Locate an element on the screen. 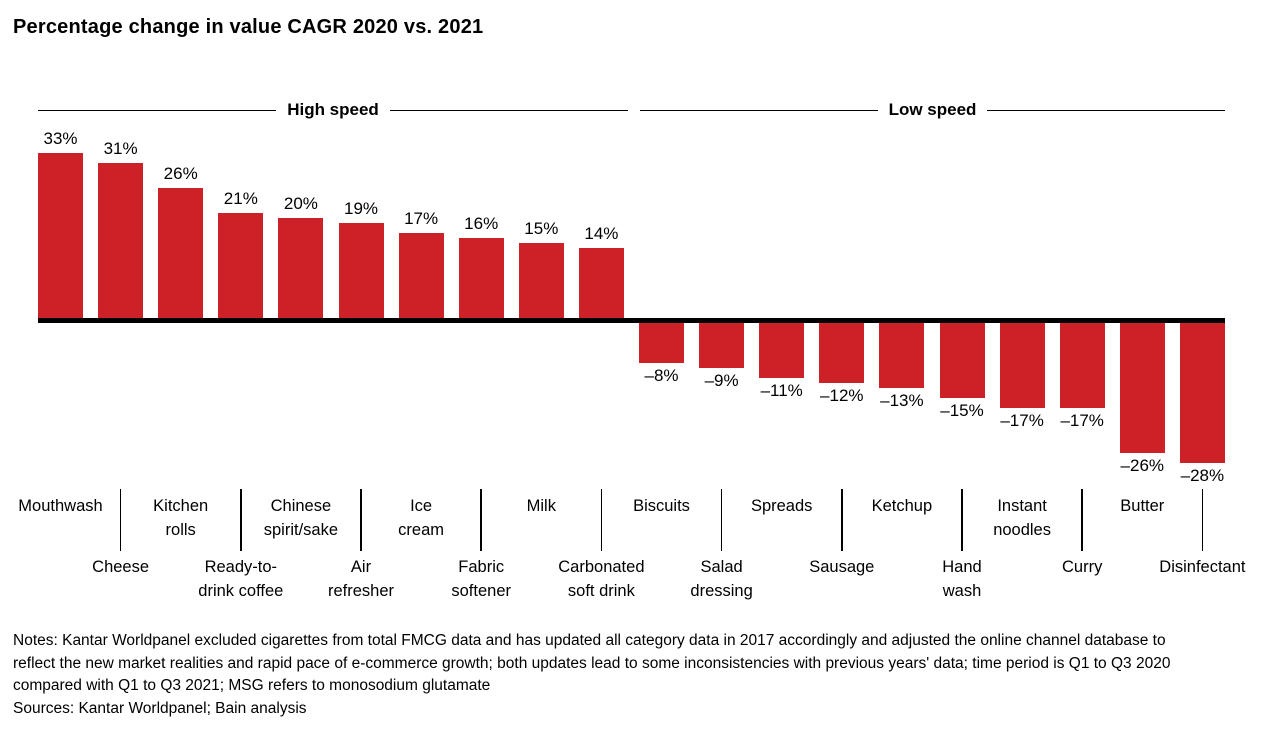  category-label: Air refresher is located at coordinates (361, 579).